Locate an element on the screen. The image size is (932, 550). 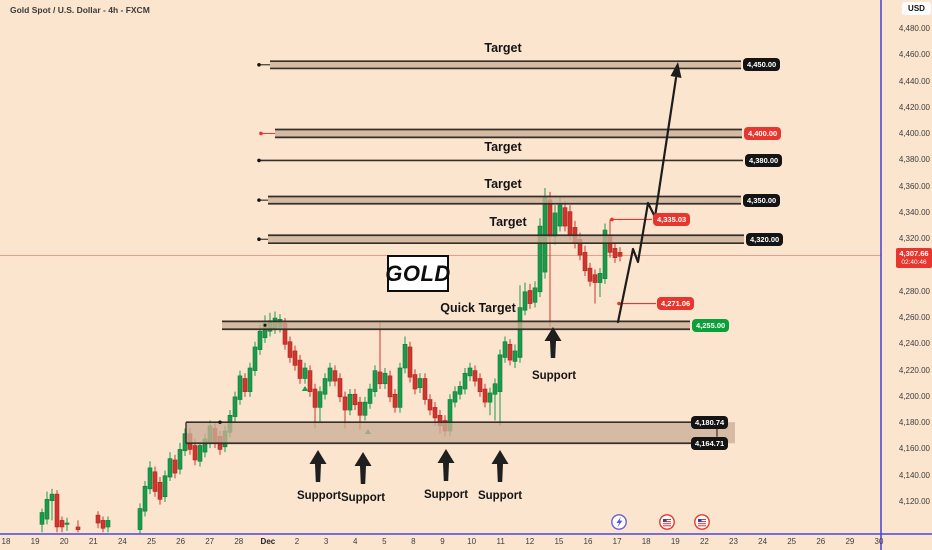
price-flag-label: 4,335.03 is located at coordinates (672, 219).